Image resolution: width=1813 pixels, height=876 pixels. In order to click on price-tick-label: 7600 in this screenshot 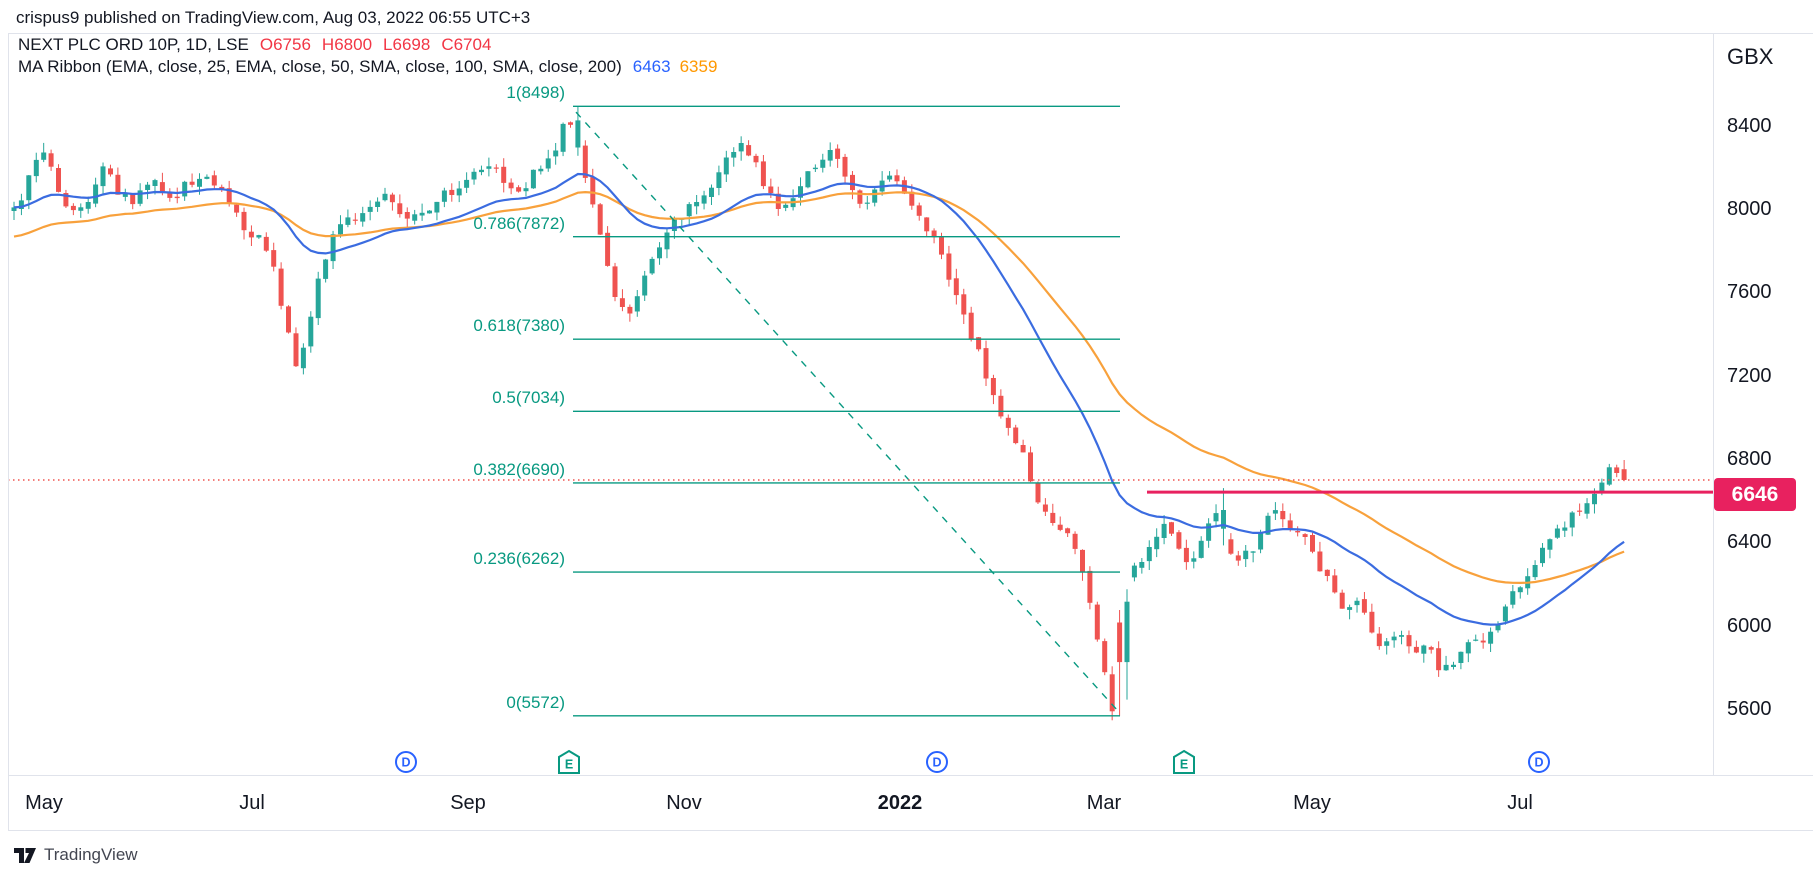, I will do `click(1749, 292)`.